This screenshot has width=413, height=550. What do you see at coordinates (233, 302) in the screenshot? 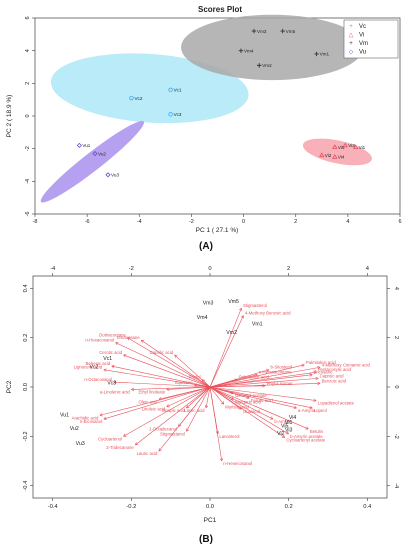
I see `sample-label: Vm5` at bounding box center [233, 302].